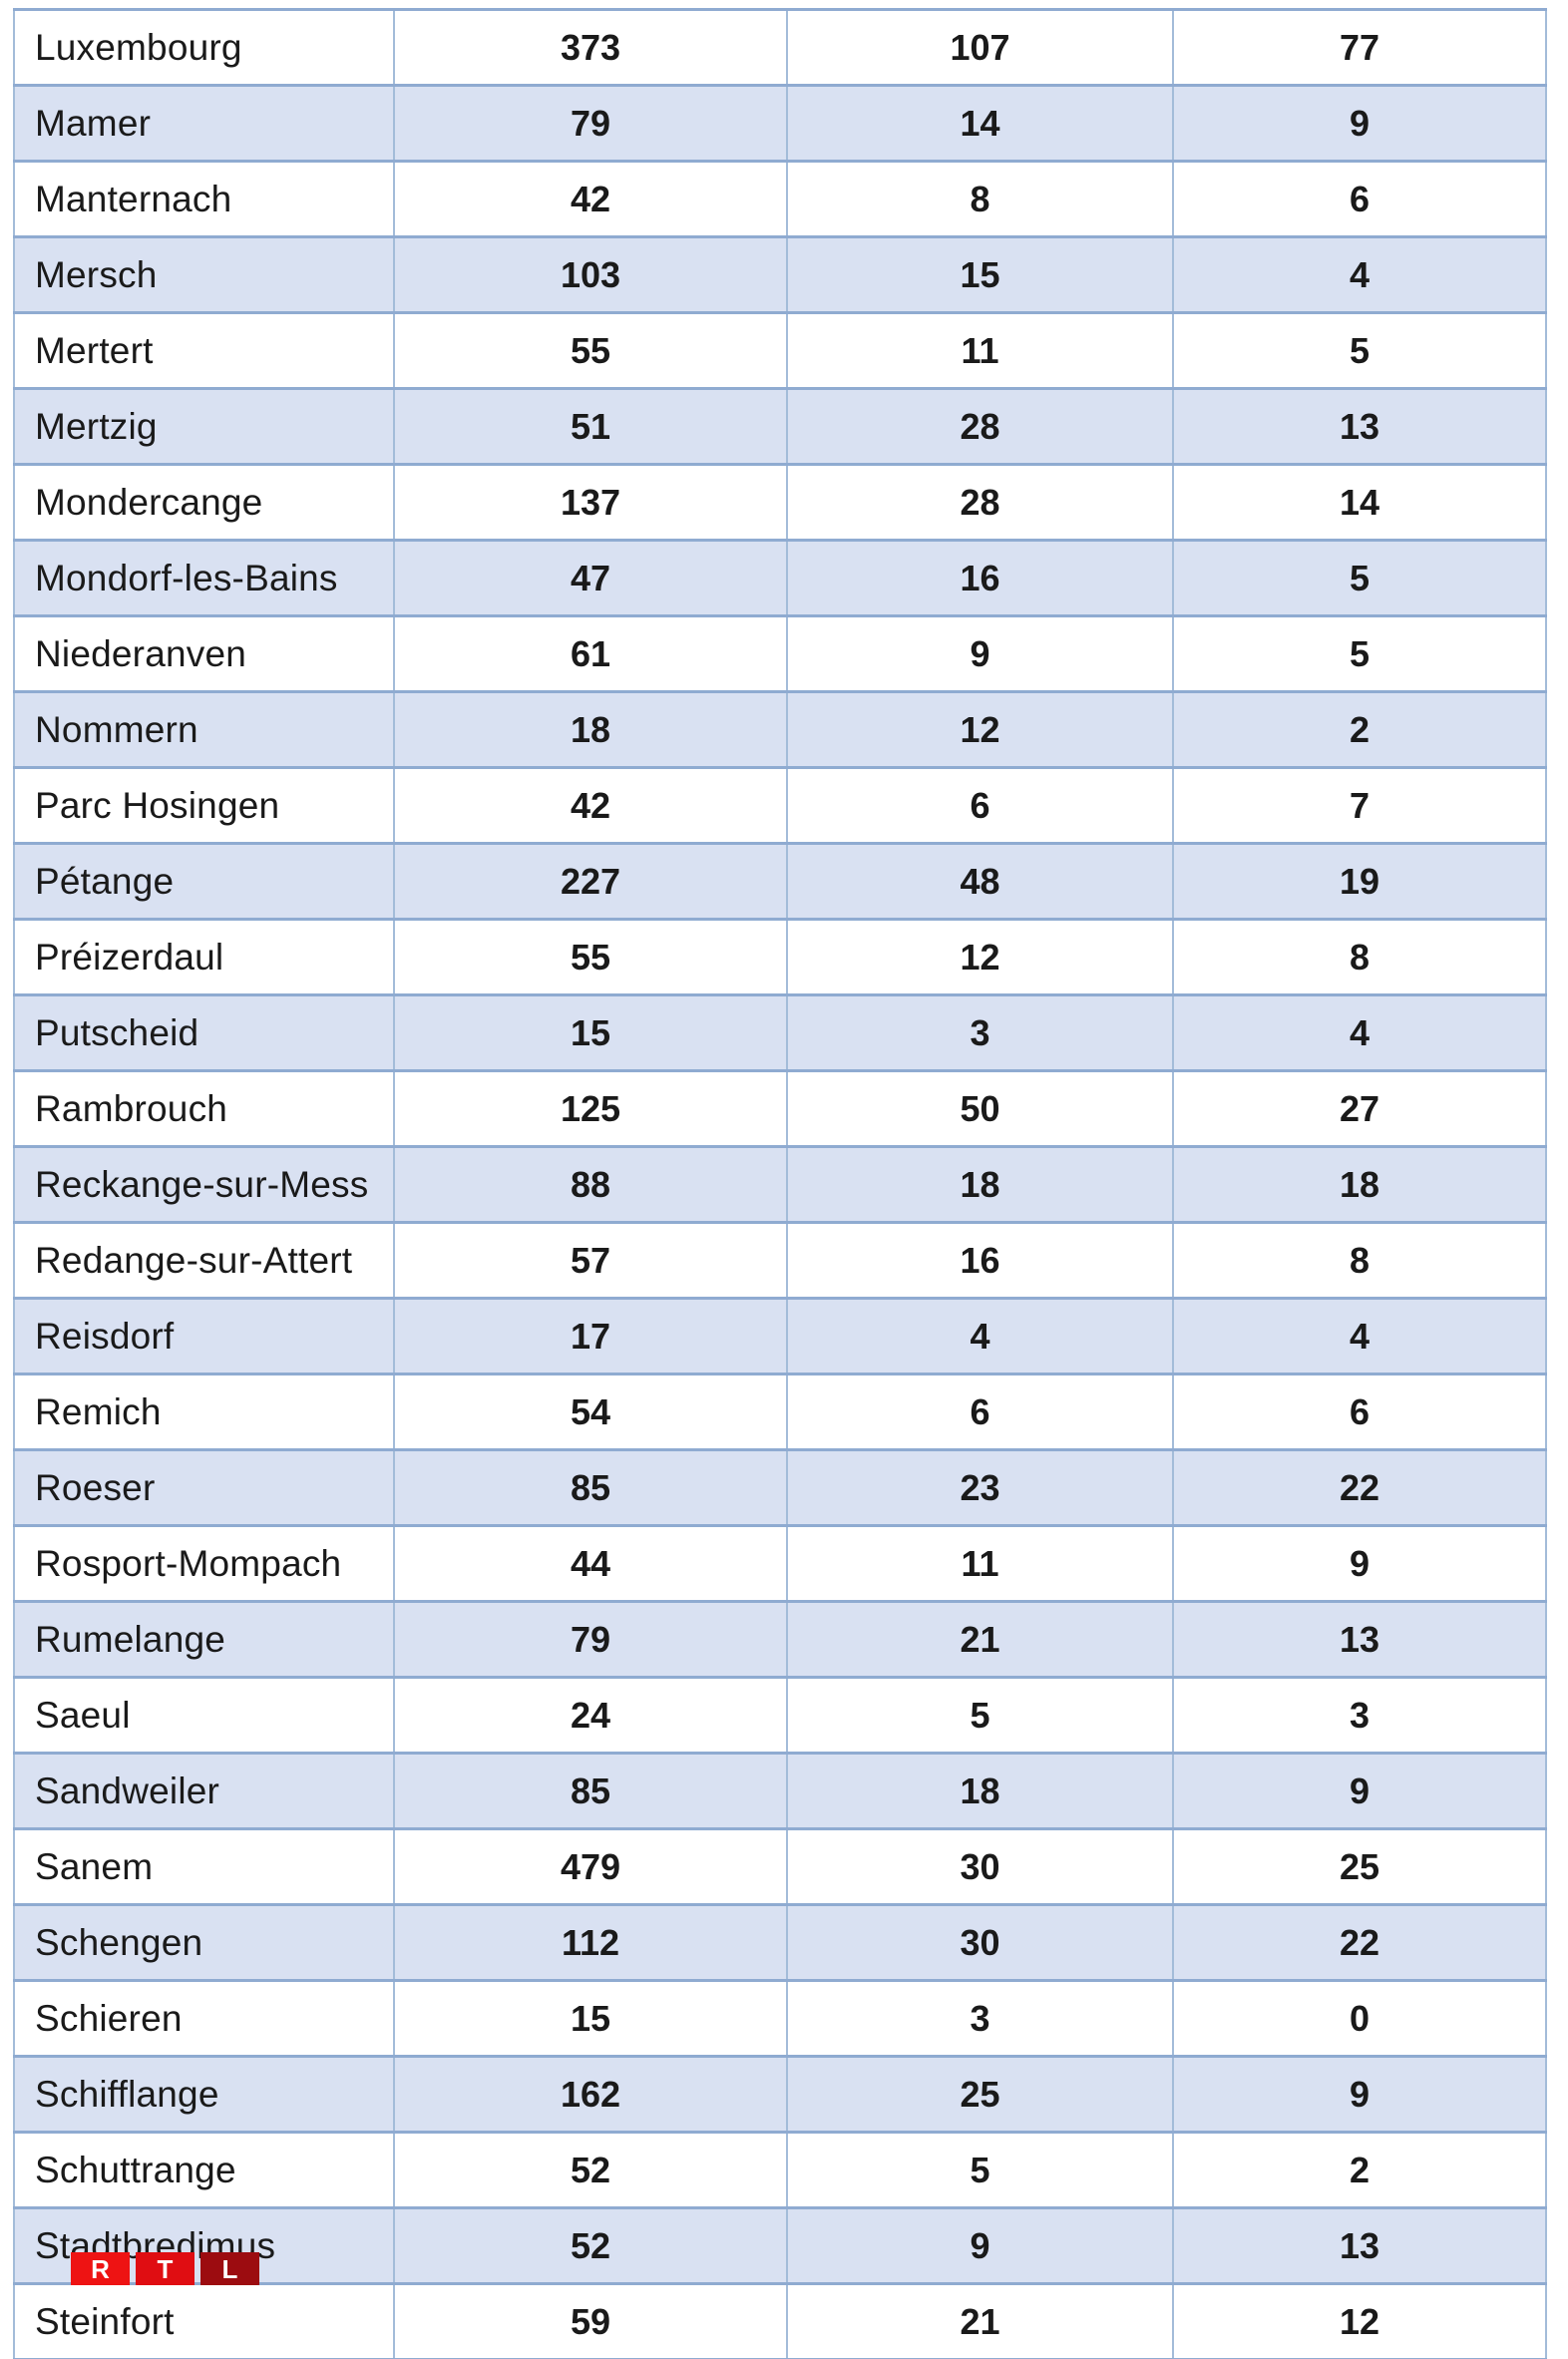 The width and height of the screenshot is (1568, 2359). What do you see at coordinates (591, 274) in the screenshot?
I see `value-cell: 103` at bounding box center [591, 274].